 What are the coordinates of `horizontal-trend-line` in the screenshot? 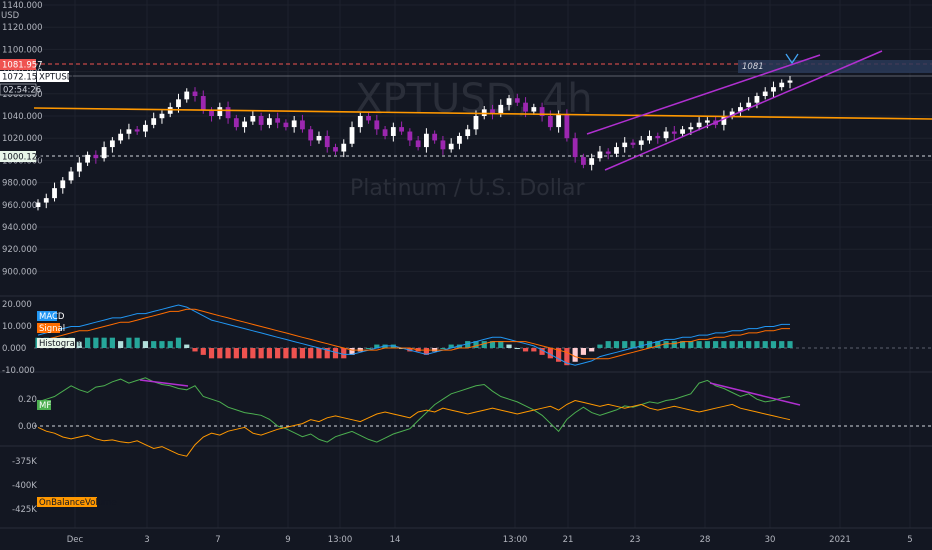 It's located at (482, 113).